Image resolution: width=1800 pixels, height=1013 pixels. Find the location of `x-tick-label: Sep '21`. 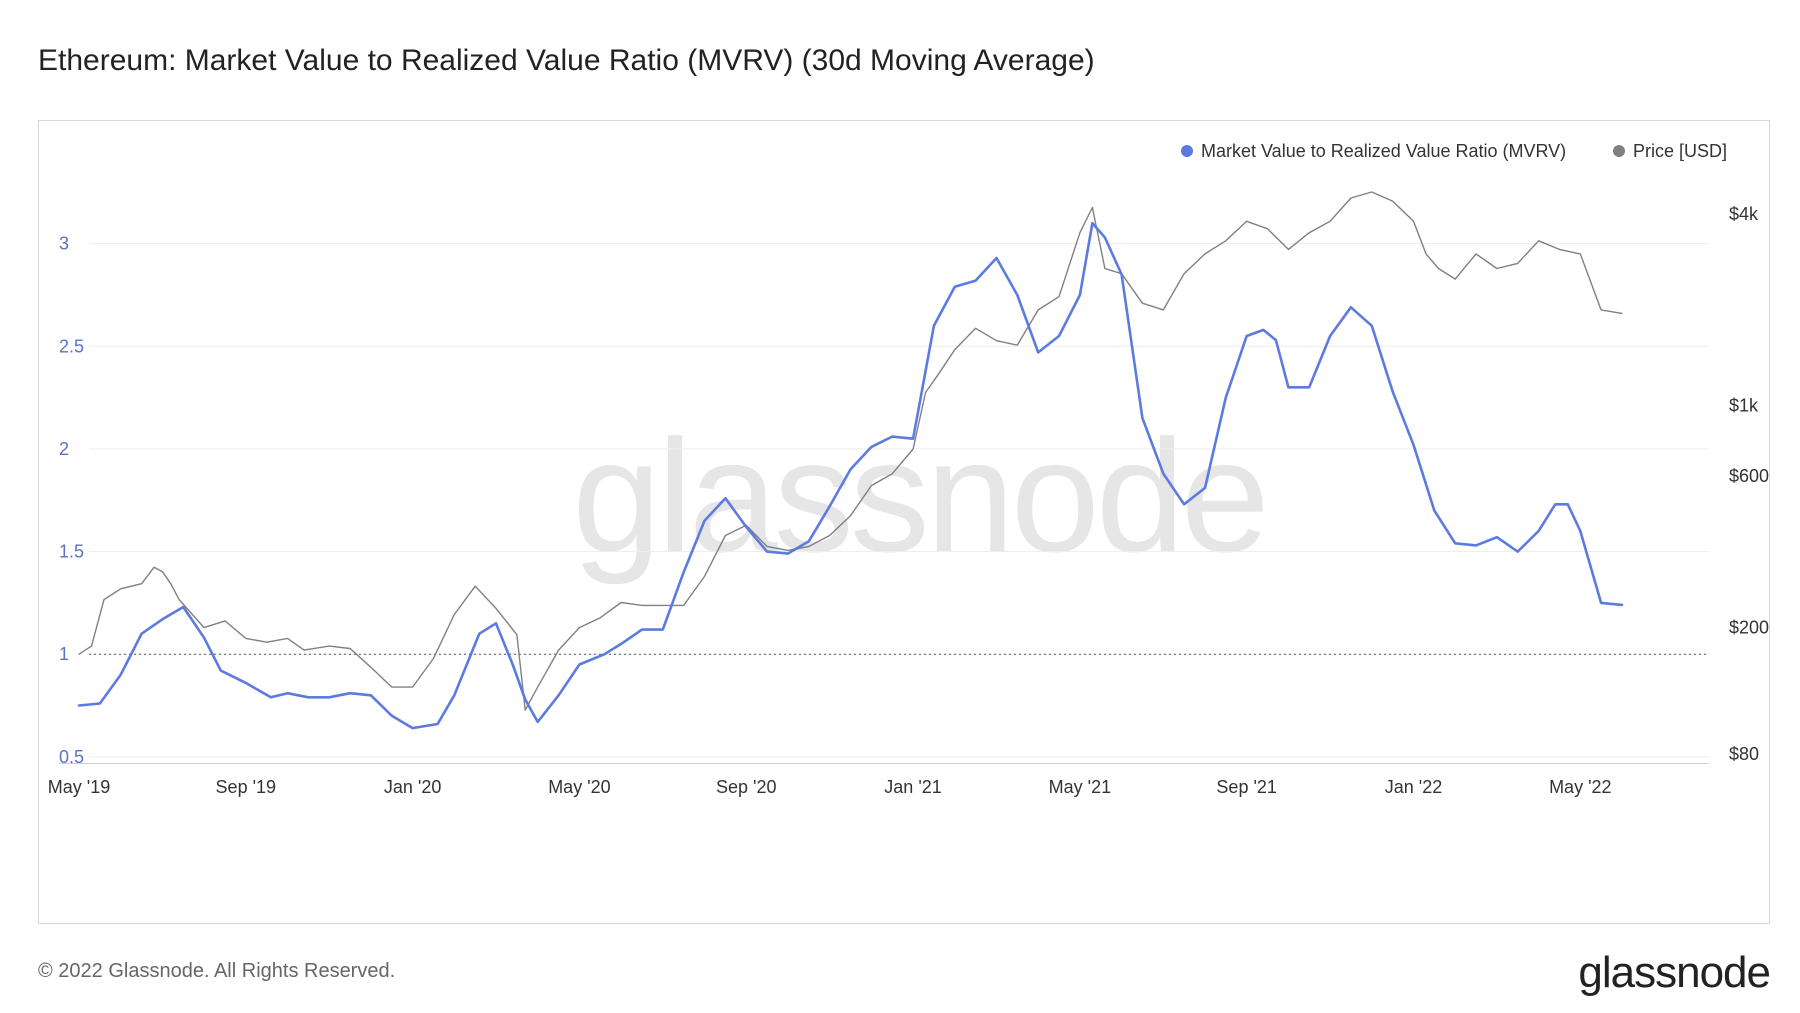

x-tick-label: Sep '21 is located at coordinates (1246, 787).